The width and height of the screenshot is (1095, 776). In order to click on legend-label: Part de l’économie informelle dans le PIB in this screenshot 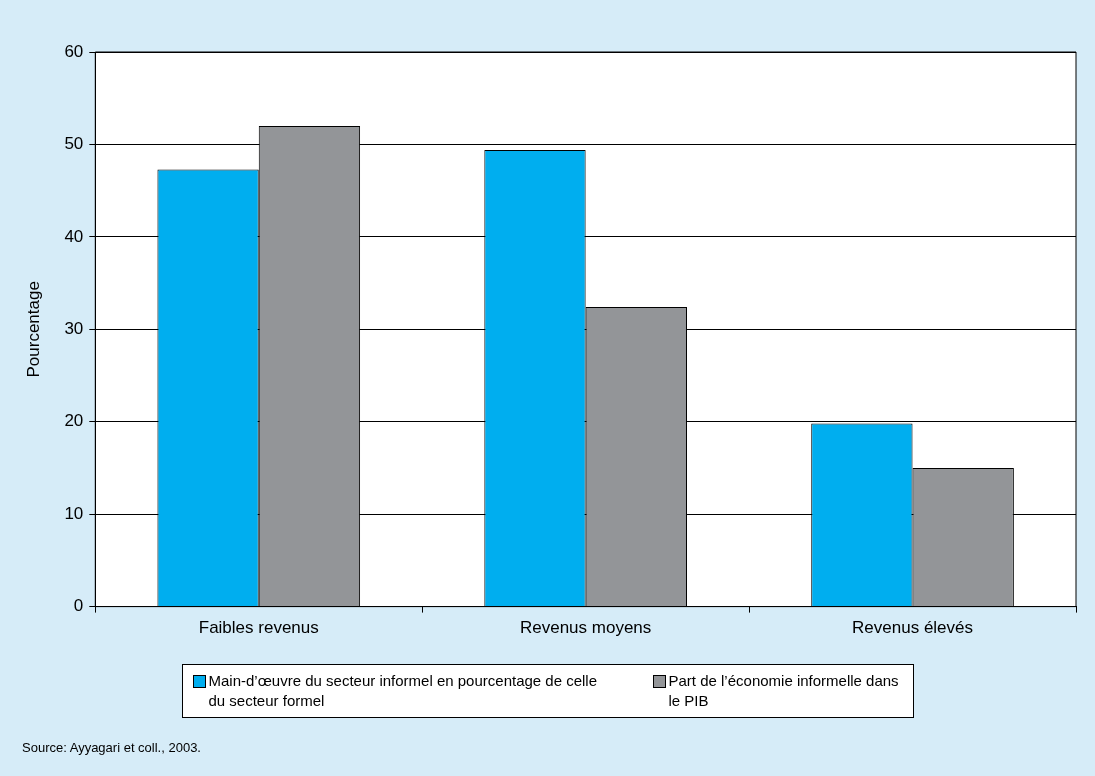, I will do `click(784, 691)`.